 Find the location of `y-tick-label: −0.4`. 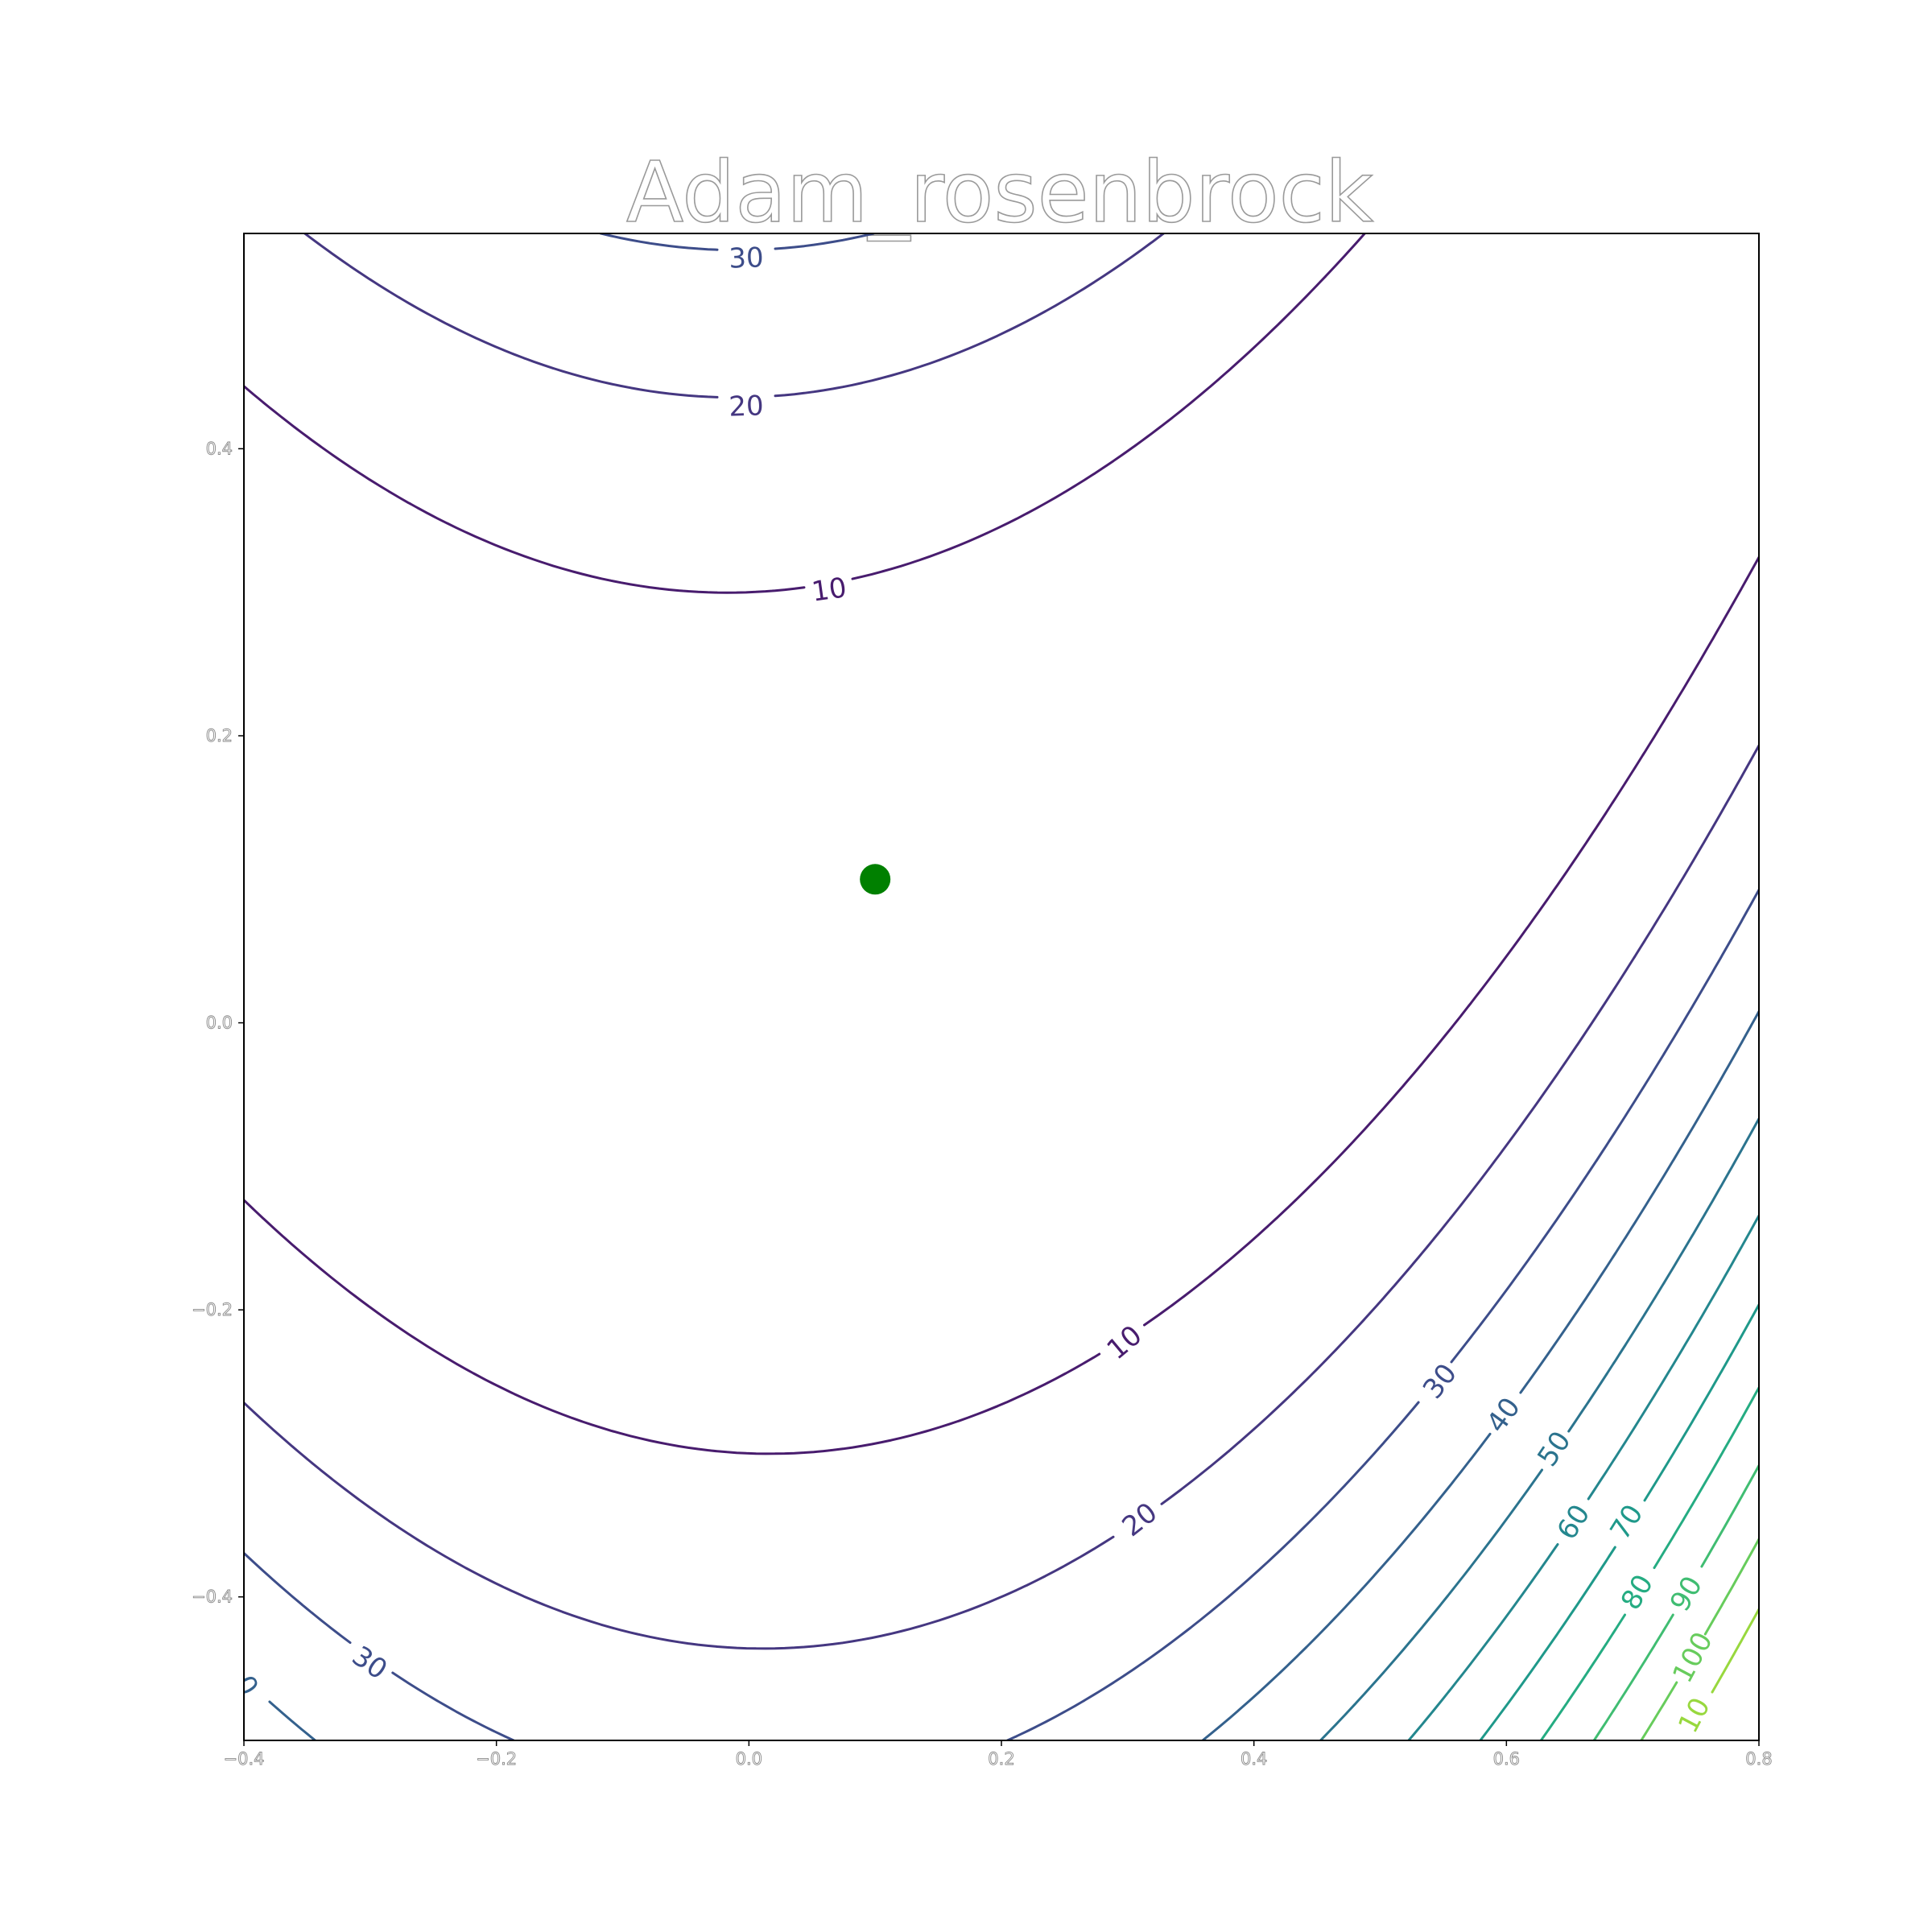

y-tick-label: −0.4 is located at coordinates (212, 1597).